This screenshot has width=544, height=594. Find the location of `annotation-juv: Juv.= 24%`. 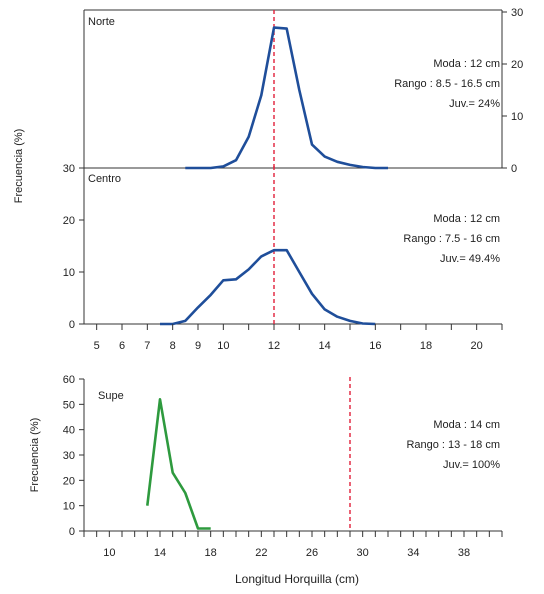

annotation-juv: Juv.= 24% is located at coordinates (474, 104).